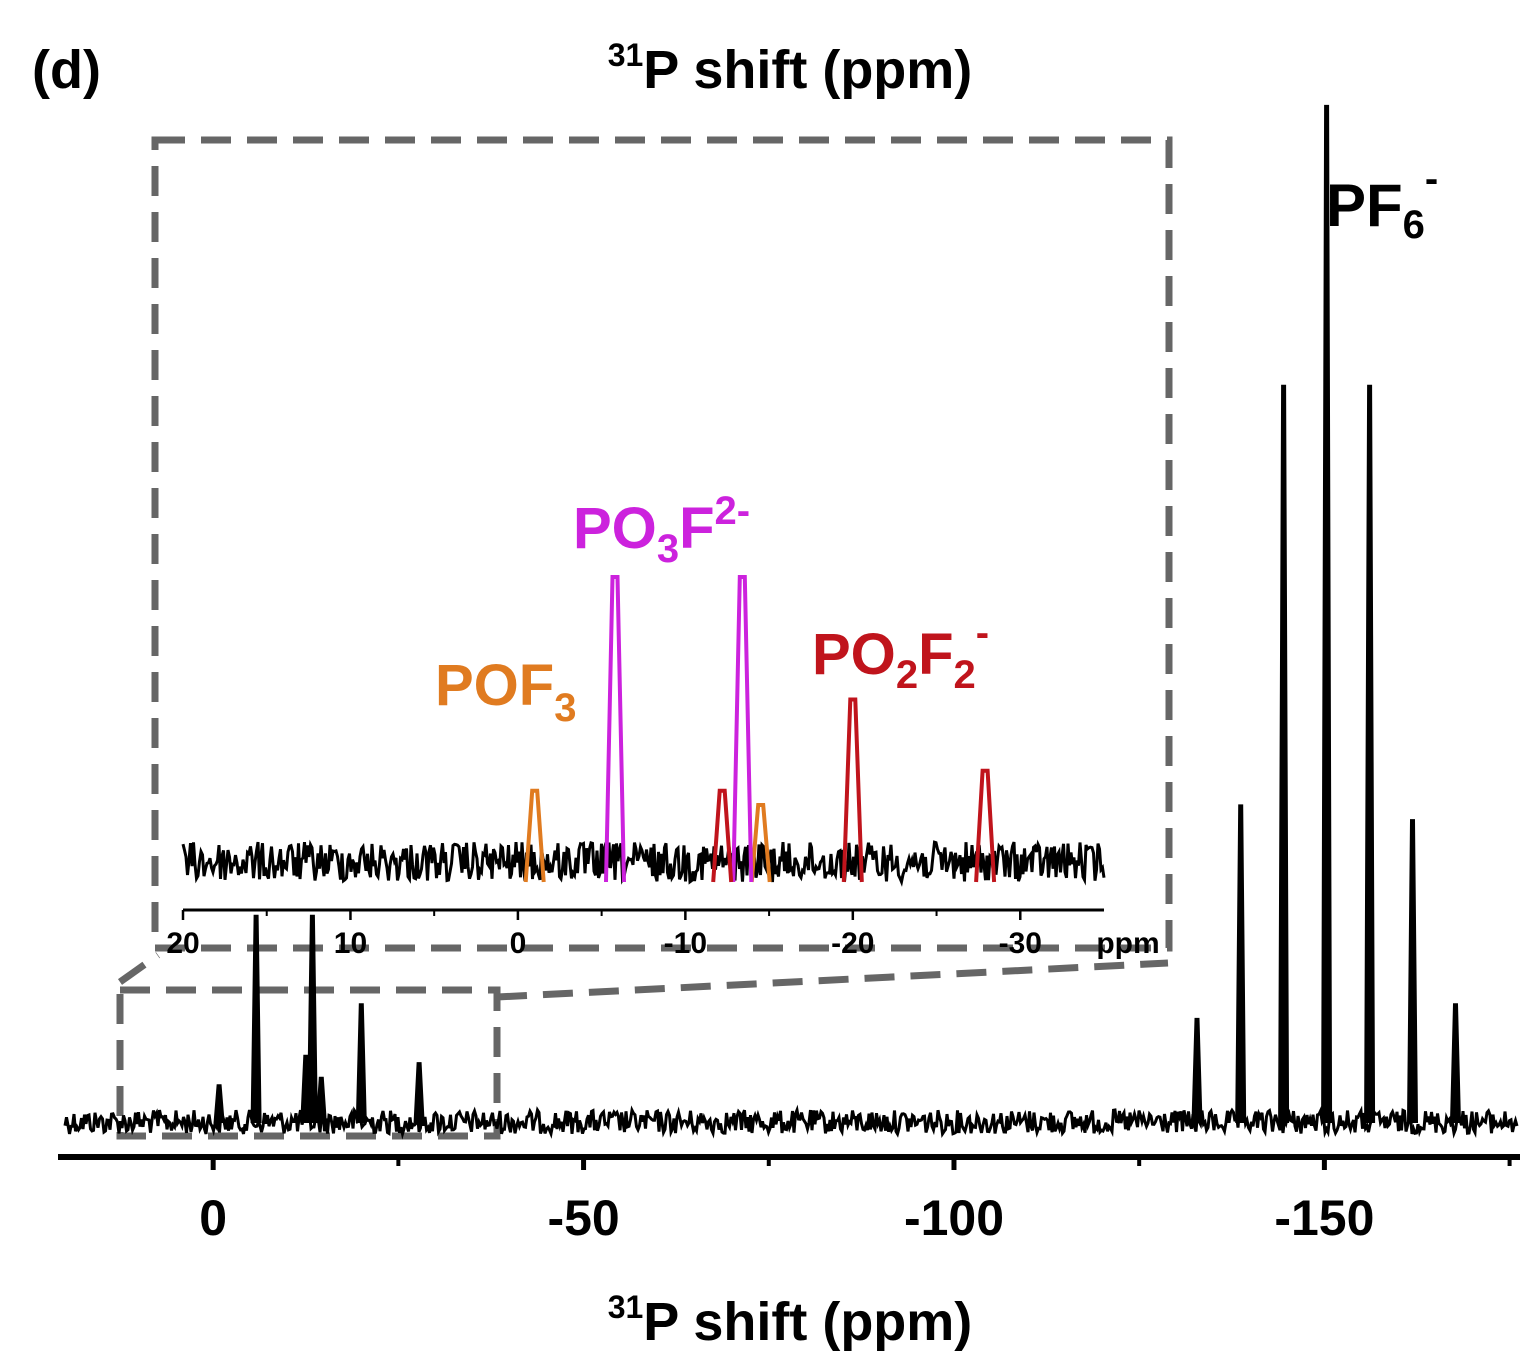 This screenshot has width=1525, height=1357. What do you see at coordinates (807, 1322) in the screenshot?
I see `x-axis-title-main: P shift (ppm)` at bounding box center [807, 1322].